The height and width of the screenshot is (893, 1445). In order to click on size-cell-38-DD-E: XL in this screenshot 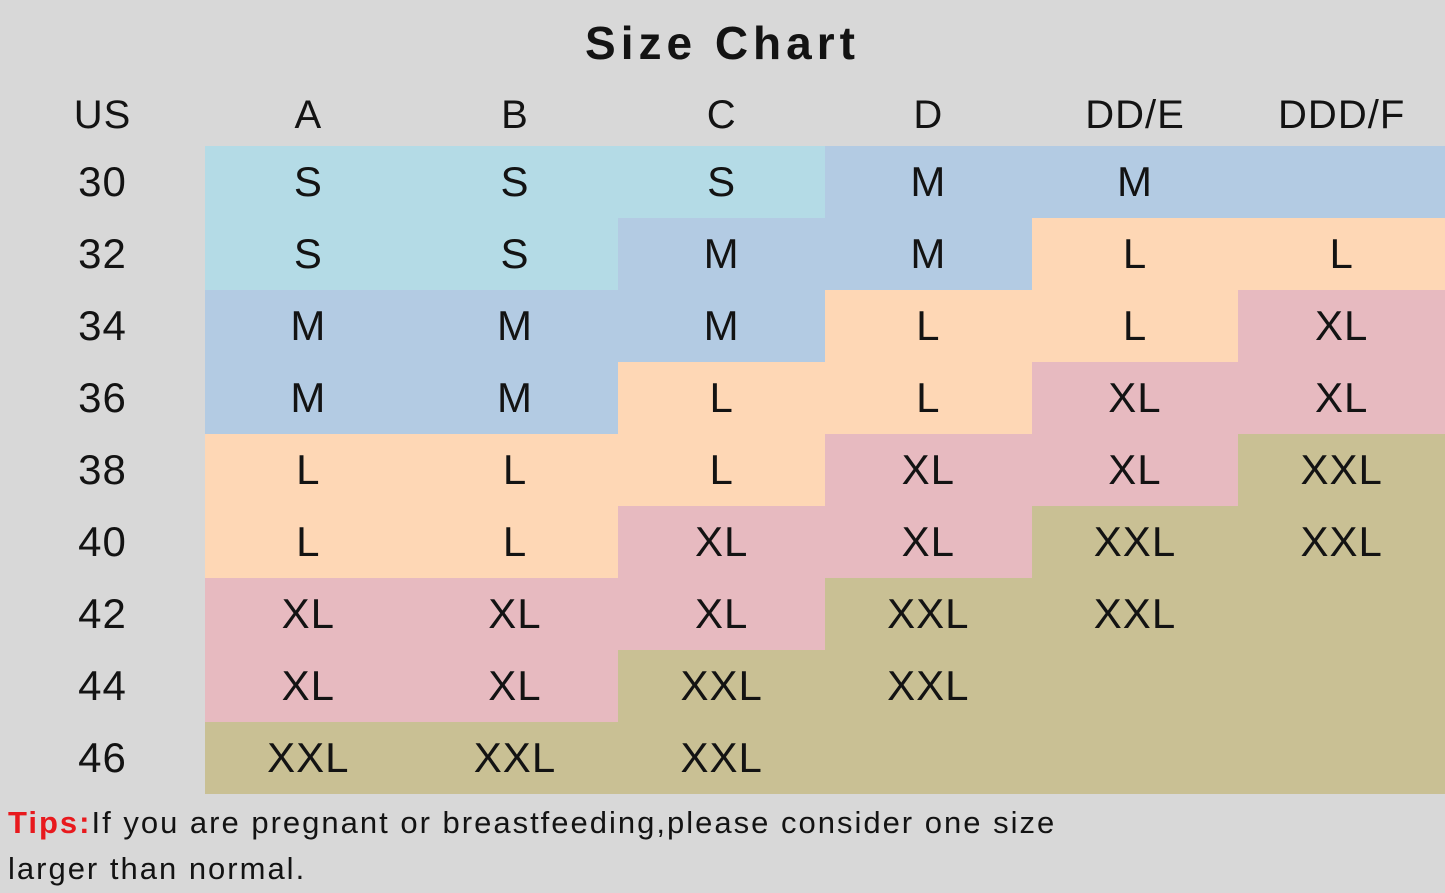, I will do `click(1135, 470)`.